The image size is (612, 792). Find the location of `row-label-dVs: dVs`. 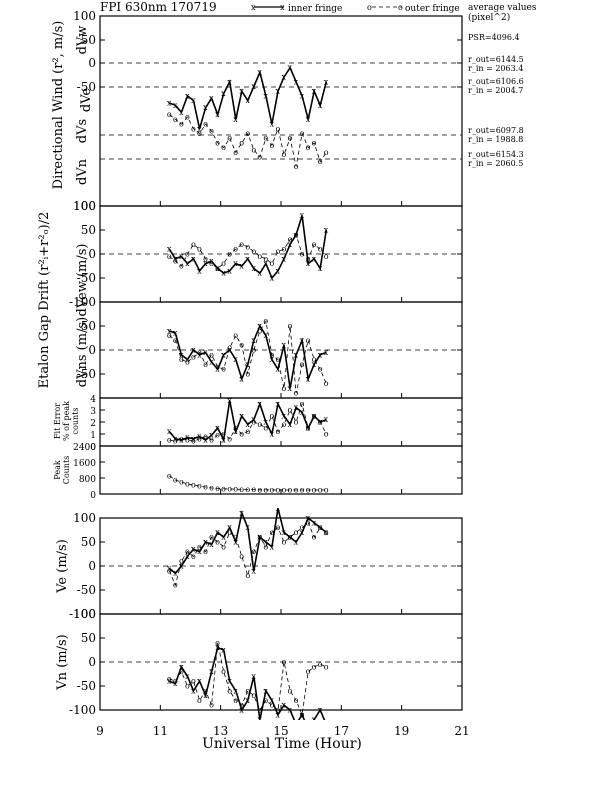

row-label-dVs: dVs is located at coordinates (82, 131).